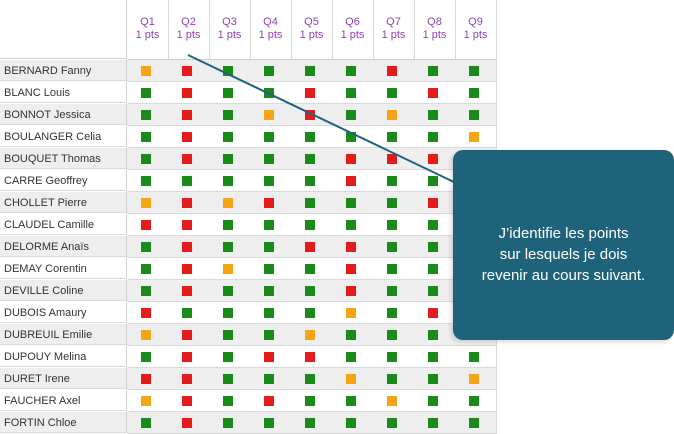 This screenshot has height=434, width=674. Describe the element at coordinates (248, 379) in the screenshot. I see `table-row: DURET Irene` at that location.